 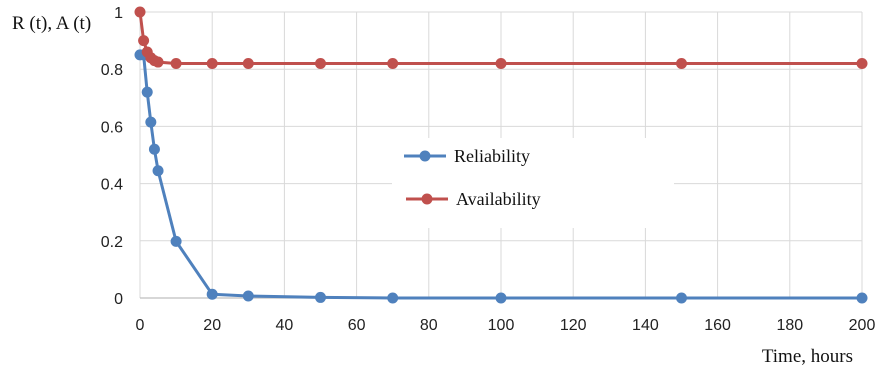 I want to click on x-tick-label: 200, so click(x=862, y=325).